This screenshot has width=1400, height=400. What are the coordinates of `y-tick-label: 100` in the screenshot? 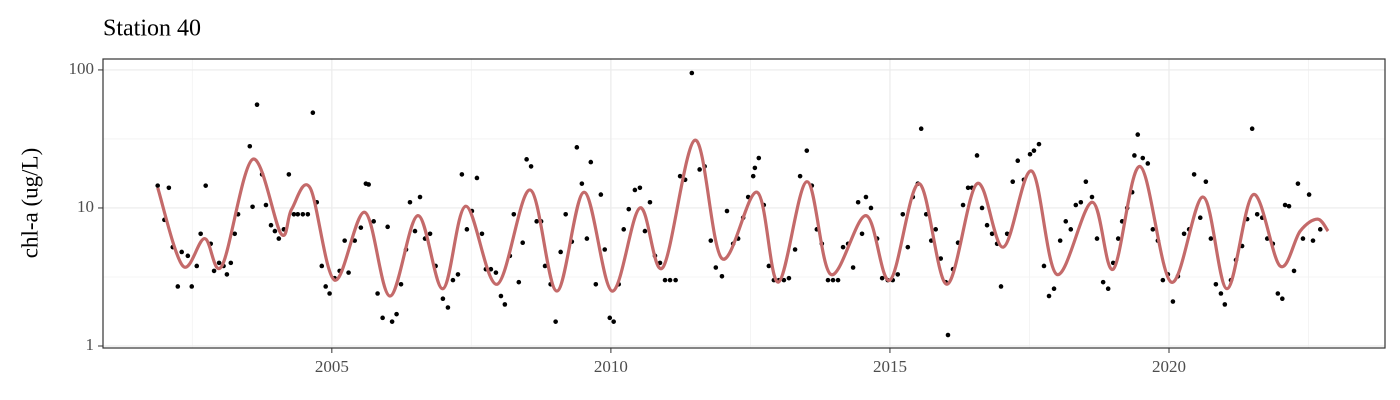 It's located at (82, 68).